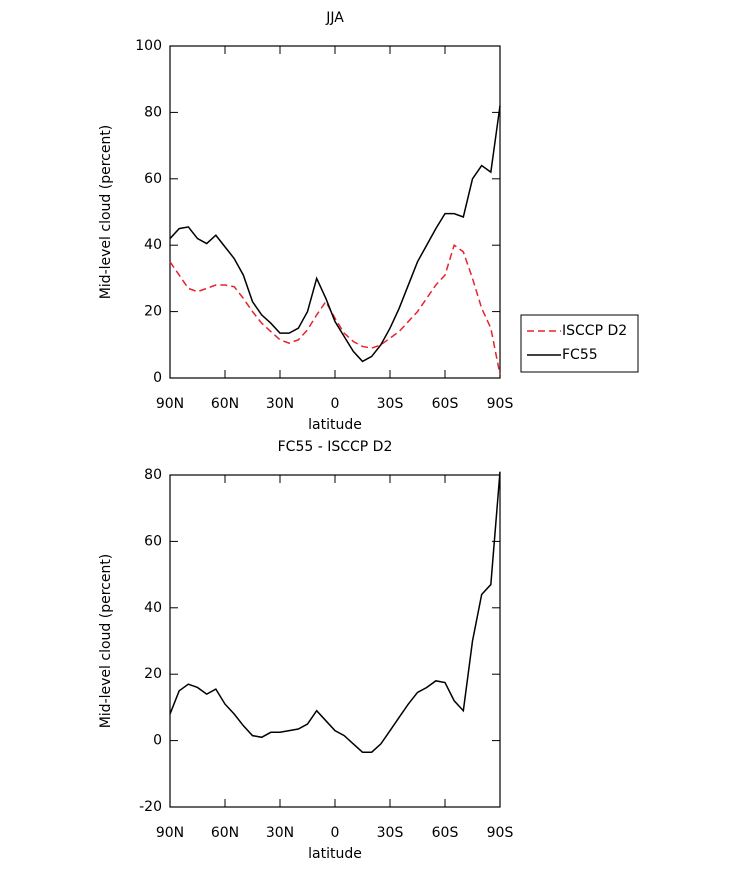 Image resolution: width=733 pixels, height=870 pixels. Describe the element at coordinates (334, 18) in the screenshot. I see `chart-title: JJA` at that location.